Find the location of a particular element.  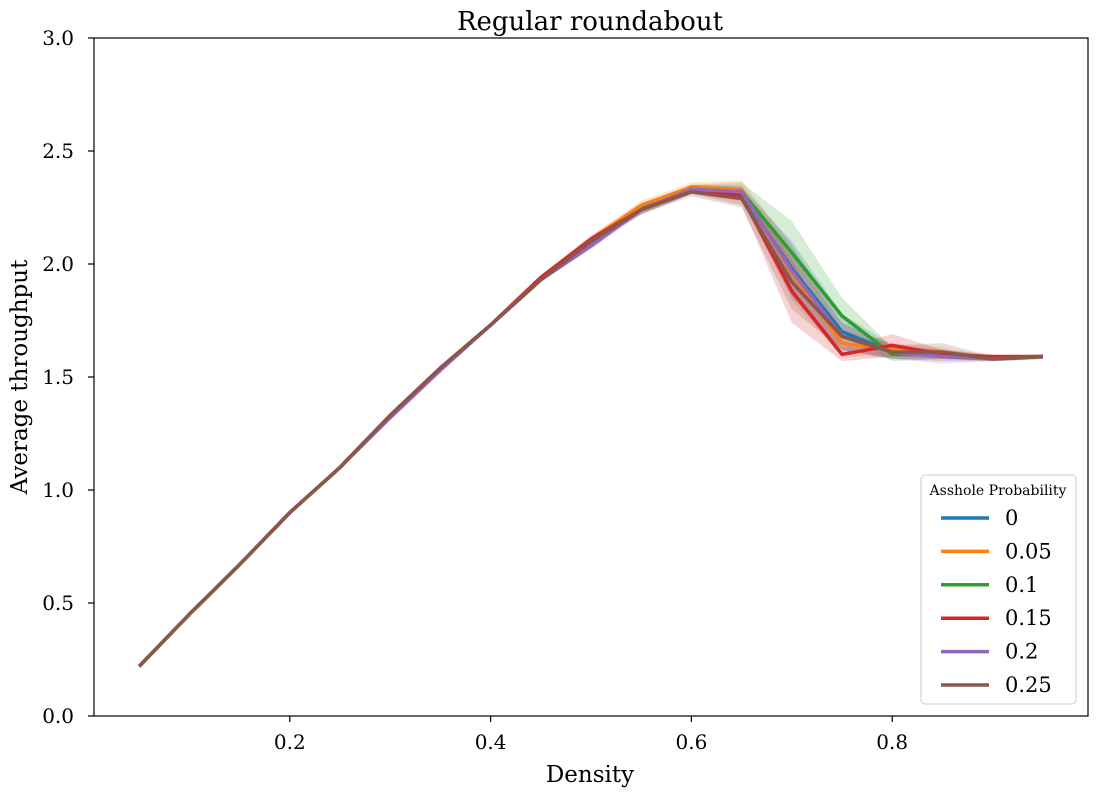

y-tick-label: 2.5 is located at coordinates (58, 151).